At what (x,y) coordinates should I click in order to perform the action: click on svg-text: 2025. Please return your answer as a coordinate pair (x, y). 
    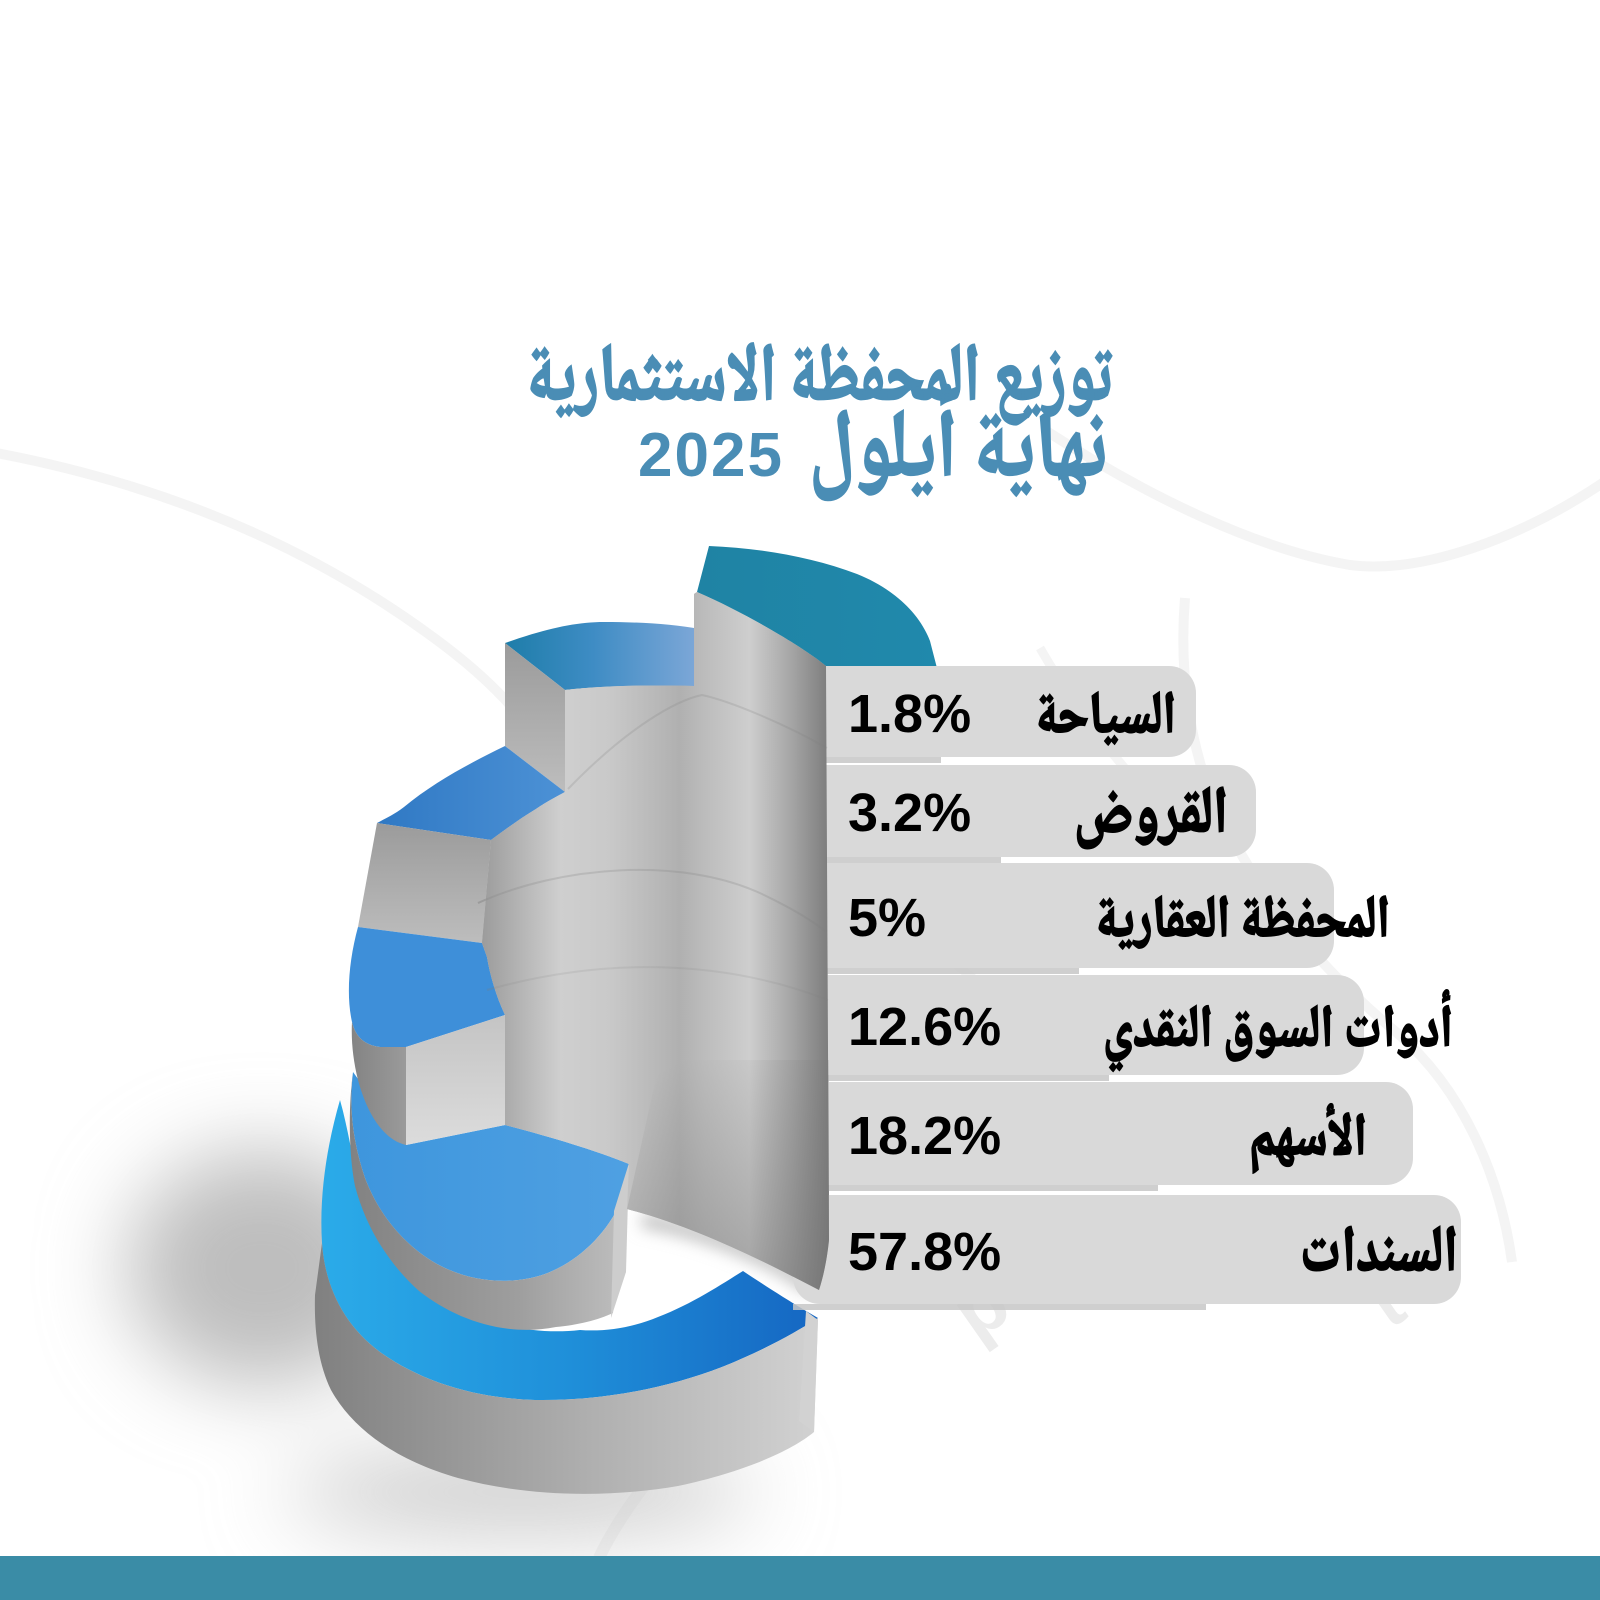
    Looking at the image, I should click on (711, 455).